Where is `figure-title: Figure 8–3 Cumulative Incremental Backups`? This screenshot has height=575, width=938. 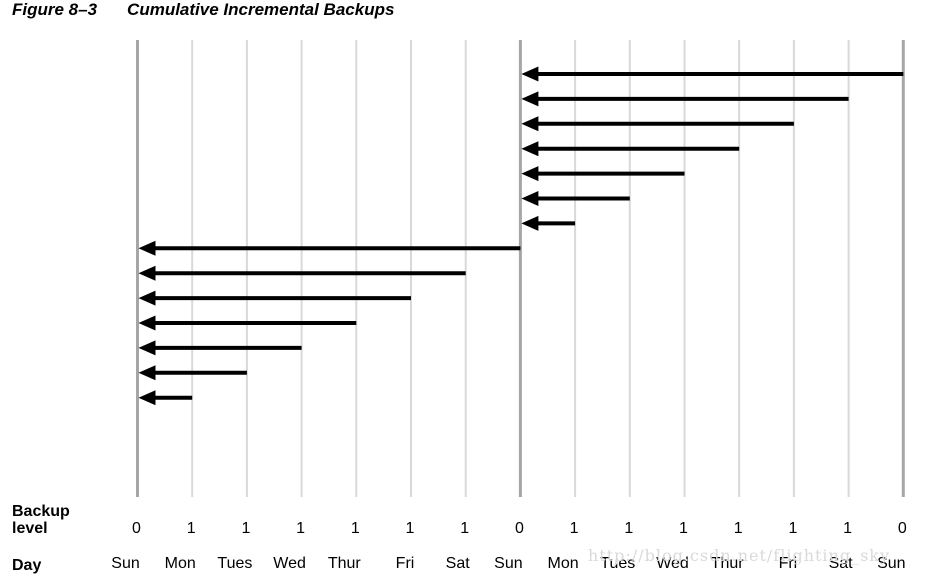
figure-title: Figure 8–3 Cumulative Incremental Backups is located at coordinates (203, 10).